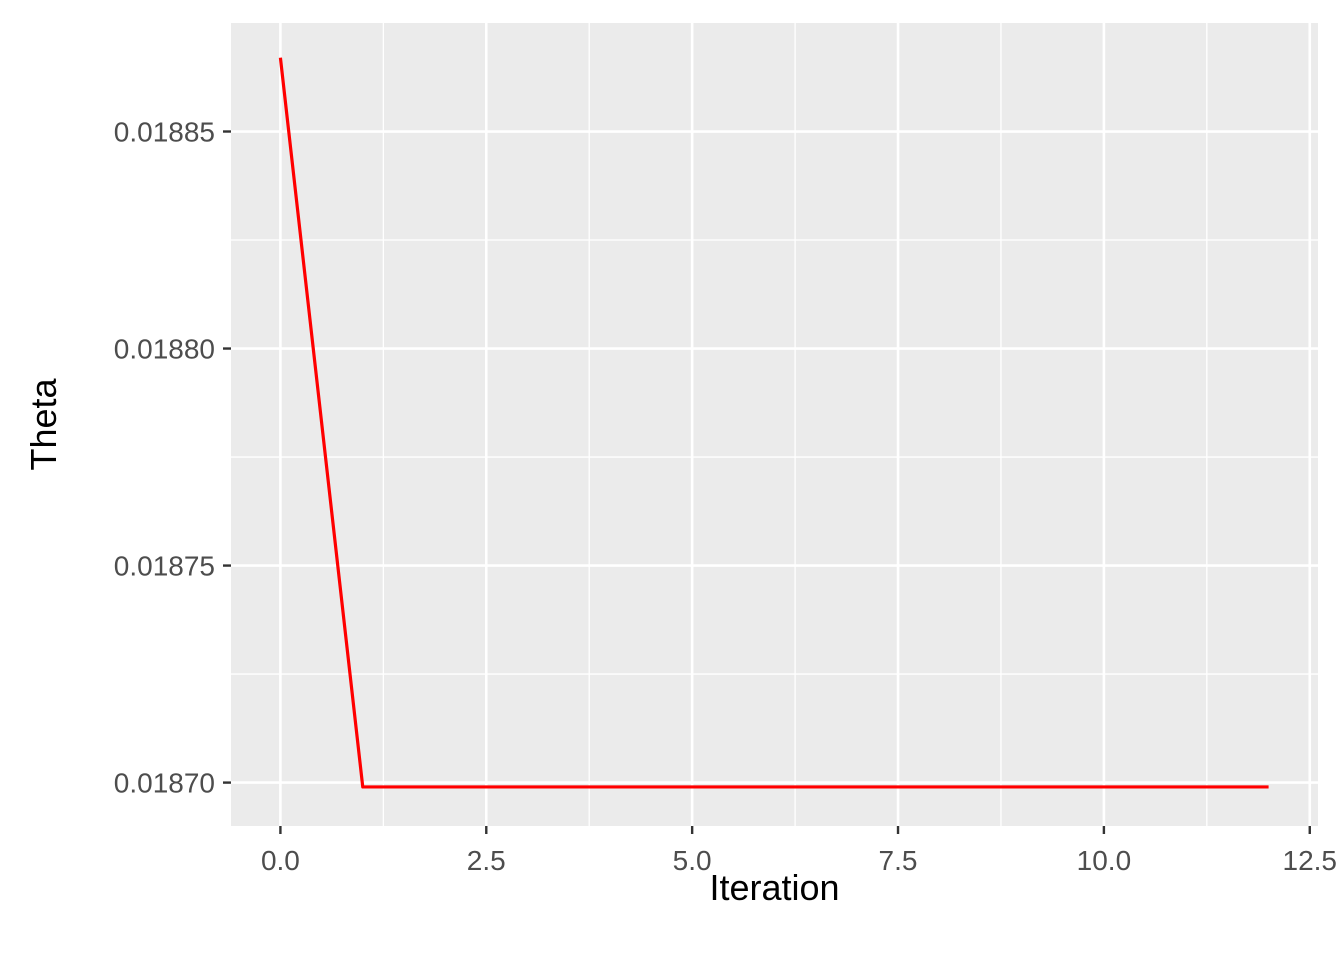 Image resolution: width=1343 pixels, height=953 pixels. I want to click on y-axis: 0.01870 0.01875 0.01880 0.01885, so click(172, 458).